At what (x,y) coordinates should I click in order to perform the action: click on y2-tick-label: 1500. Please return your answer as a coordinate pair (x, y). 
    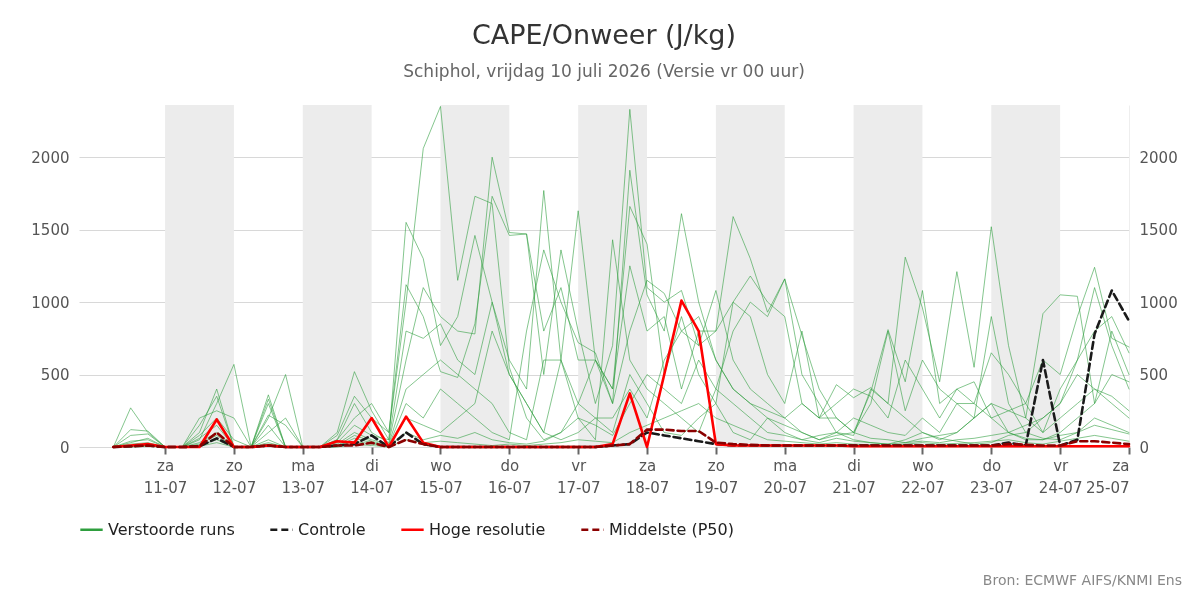
    Looking at the image, I should click on (1158, 230).